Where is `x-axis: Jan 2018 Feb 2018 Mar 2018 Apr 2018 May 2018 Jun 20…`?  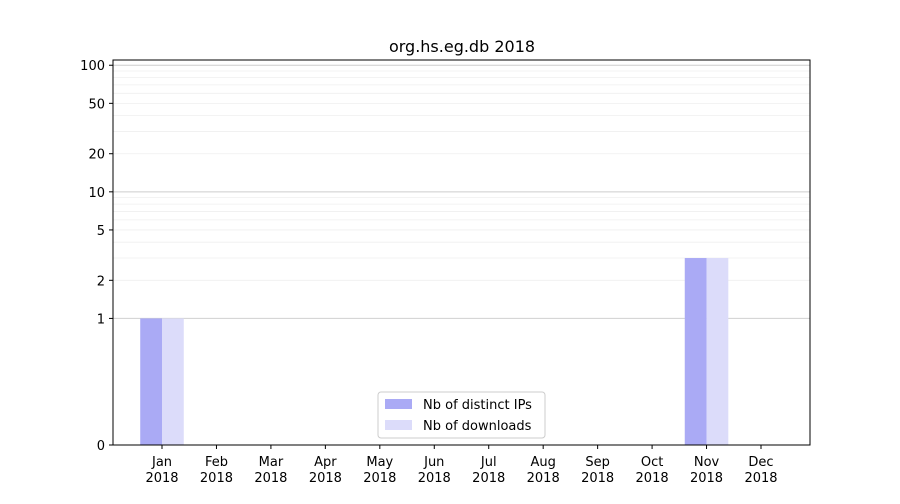
x-axis: Jan 2018 Feb 2018 Mar 2018 Apr 2018 May 2018 Jun 20… is located at coordinates (461, 465).